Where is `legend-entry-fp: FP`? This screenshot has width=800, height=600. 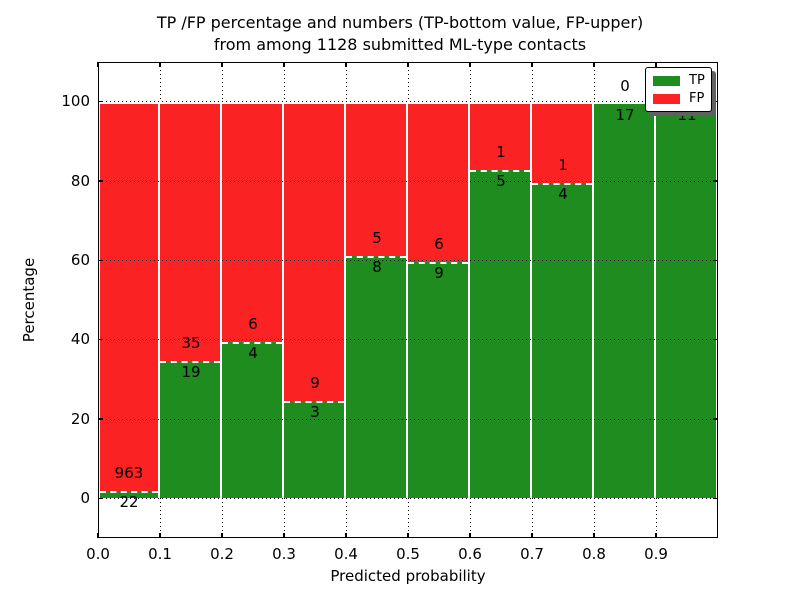
legend-entry-fp: FP is located at coordinates (678, 98).